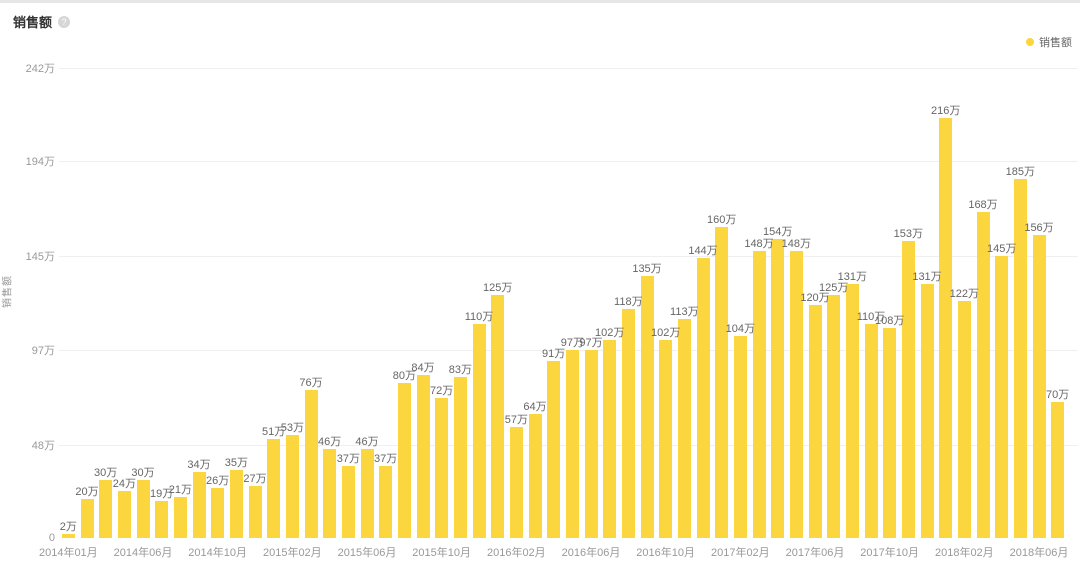 The height and width of the screenshot is (568, 1080). I want to click on x-tick-label: 2017年06月, so click(815, 553).